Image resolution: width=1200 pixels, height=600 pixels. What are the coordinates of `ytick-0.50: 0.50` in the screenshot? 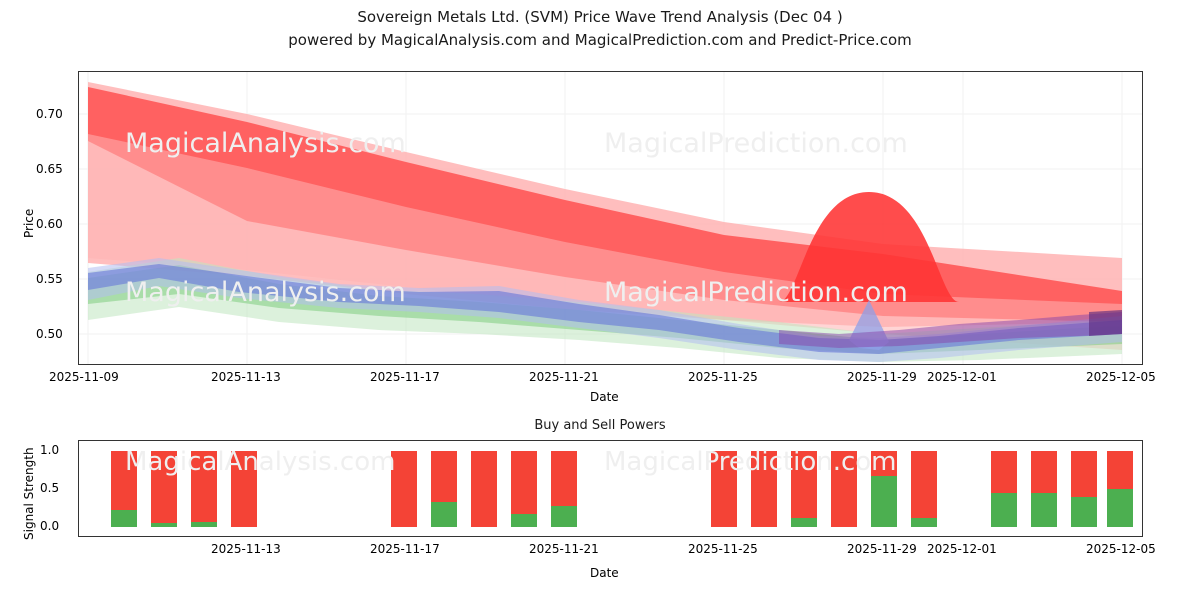 It's located at (49, 334).